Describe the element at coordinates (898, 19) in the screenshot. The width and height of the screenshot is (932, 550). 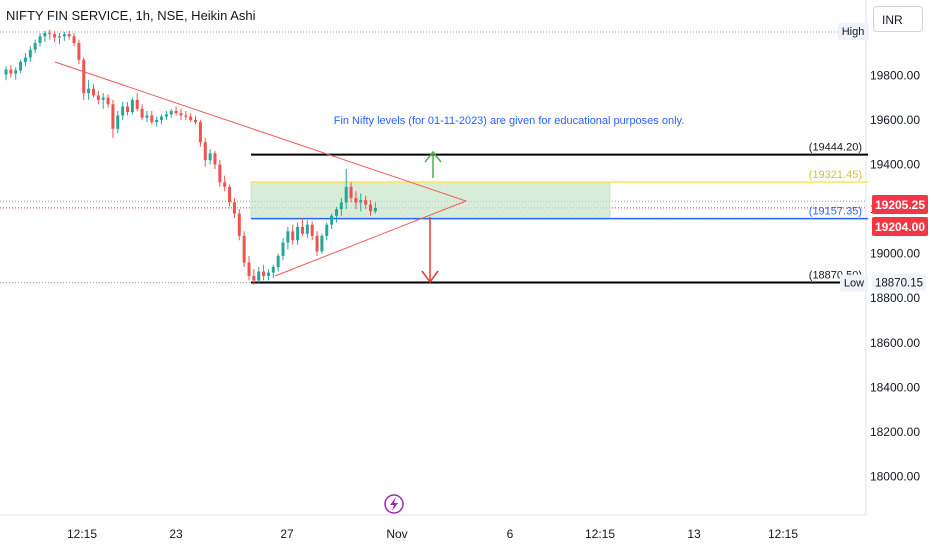
I see `currency-selector: INR` at that location.